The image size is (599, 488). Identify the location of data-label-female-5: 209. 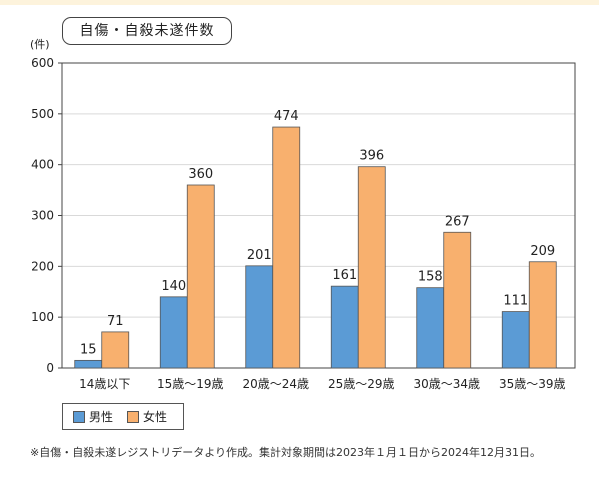
(542, 251).